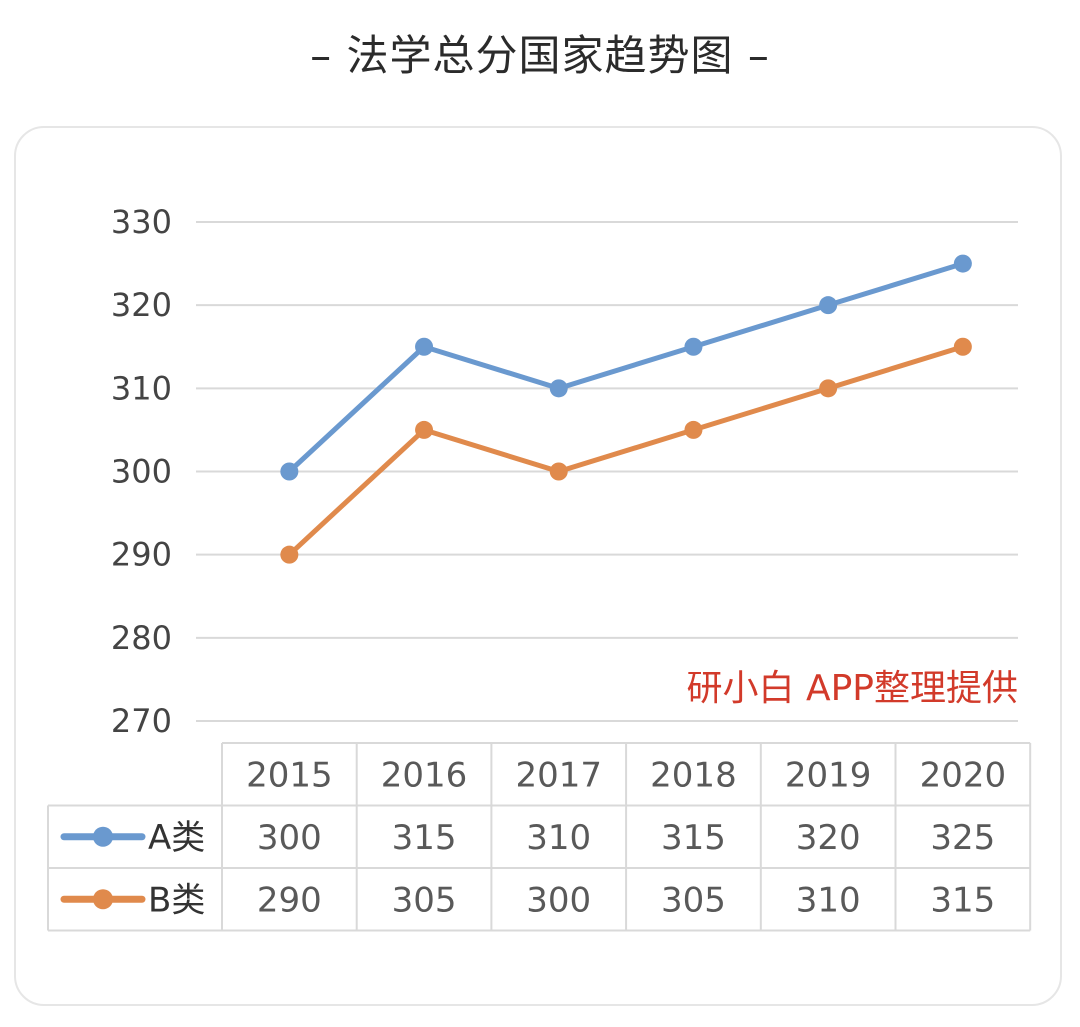  I want to click on legend-label: A类, so click(176, 838).